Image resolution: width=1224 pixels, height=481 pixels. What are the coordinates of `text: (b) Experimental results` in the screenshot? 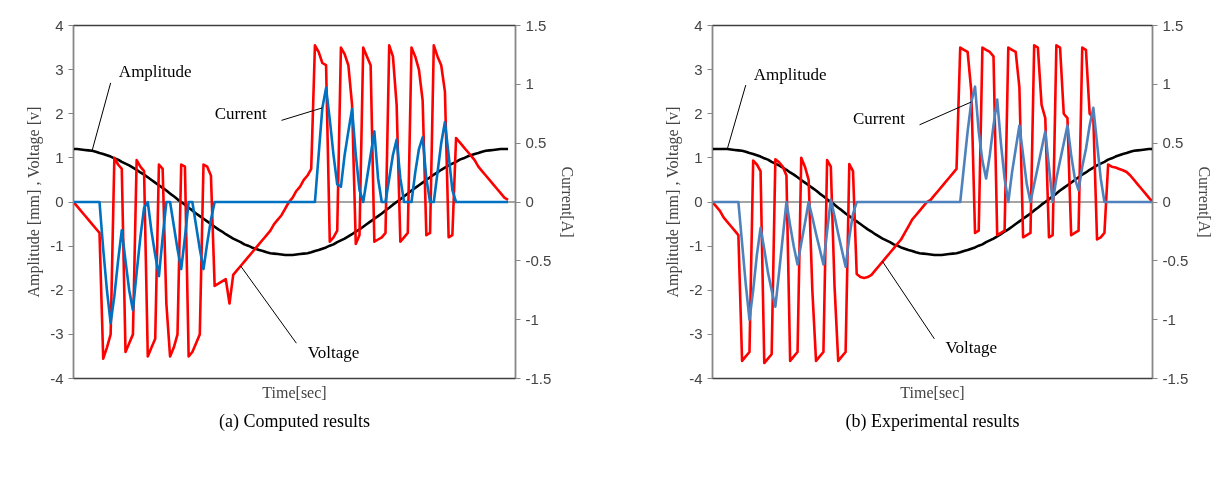 It's located at (932, 421).